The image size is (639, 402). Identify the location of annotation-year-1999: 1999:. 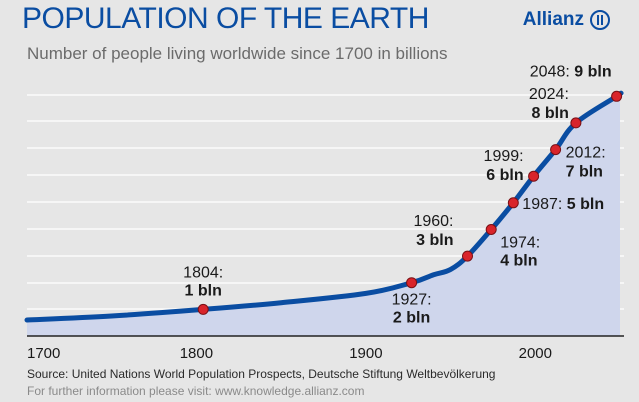
(504, 156).